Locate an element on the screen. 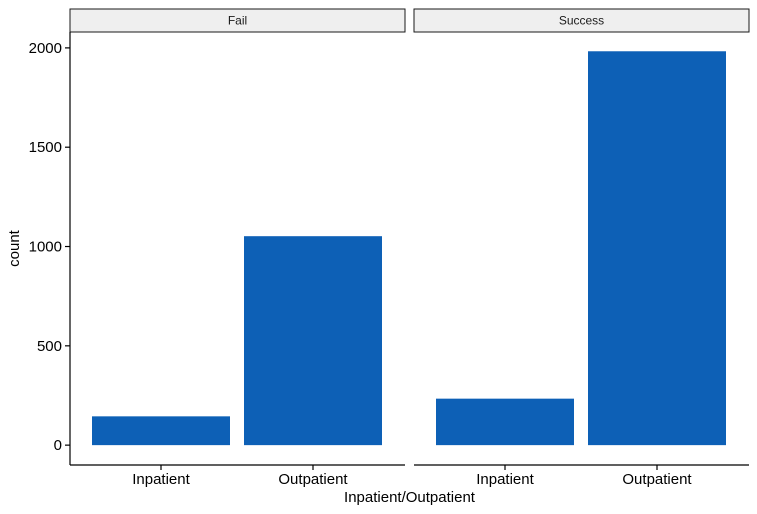 Image resolution: width=757 pixels, height=514 pixels. bar-success-outpatient is located at coordinates (657, 248).